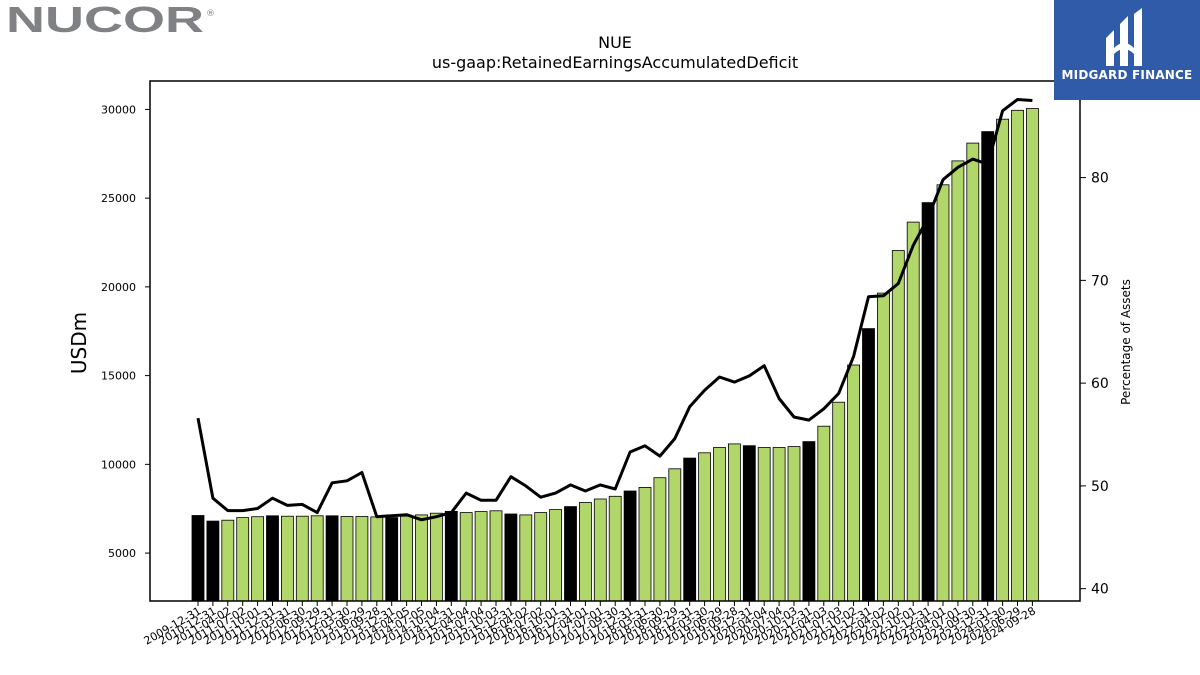 The width and height of the screenshot is (1200, 675). Describe the element at coordinates (118, 376) in the screenshot. I see `y-tick-label: 15000` at that location.